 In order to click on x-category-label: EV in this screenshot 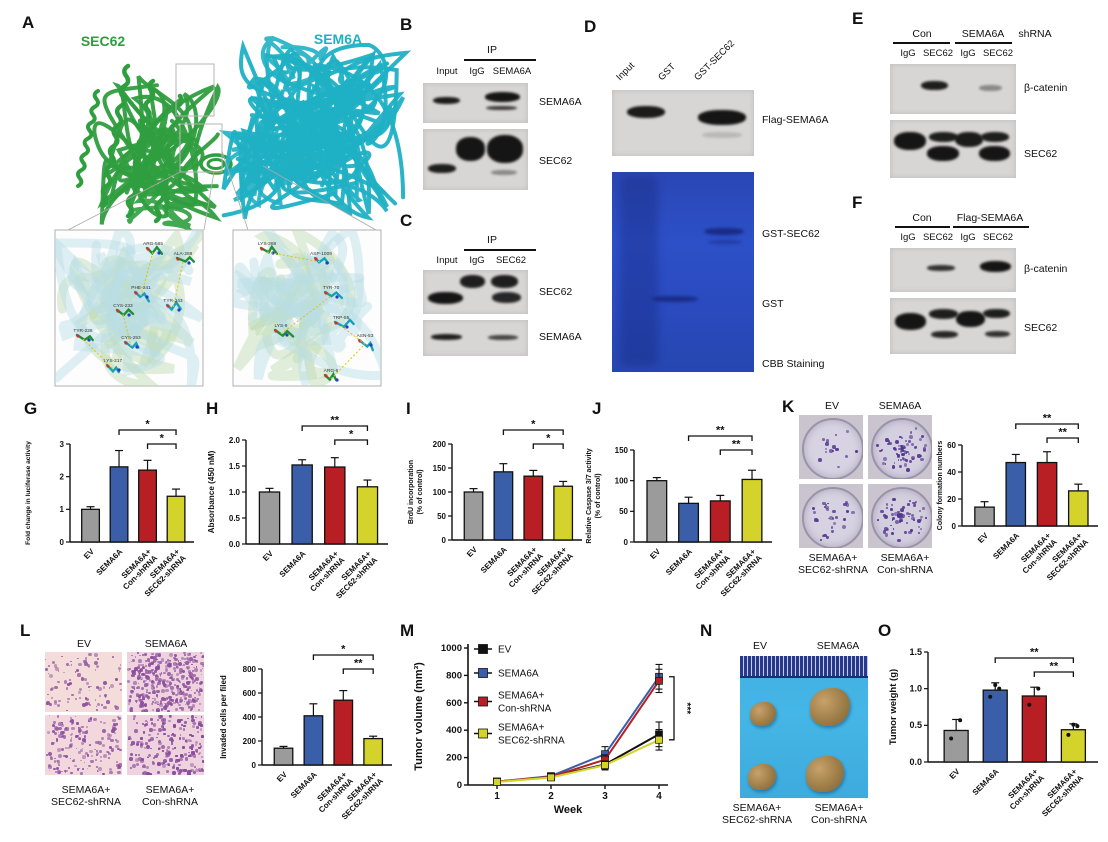, I will do `click(268, 556)`.